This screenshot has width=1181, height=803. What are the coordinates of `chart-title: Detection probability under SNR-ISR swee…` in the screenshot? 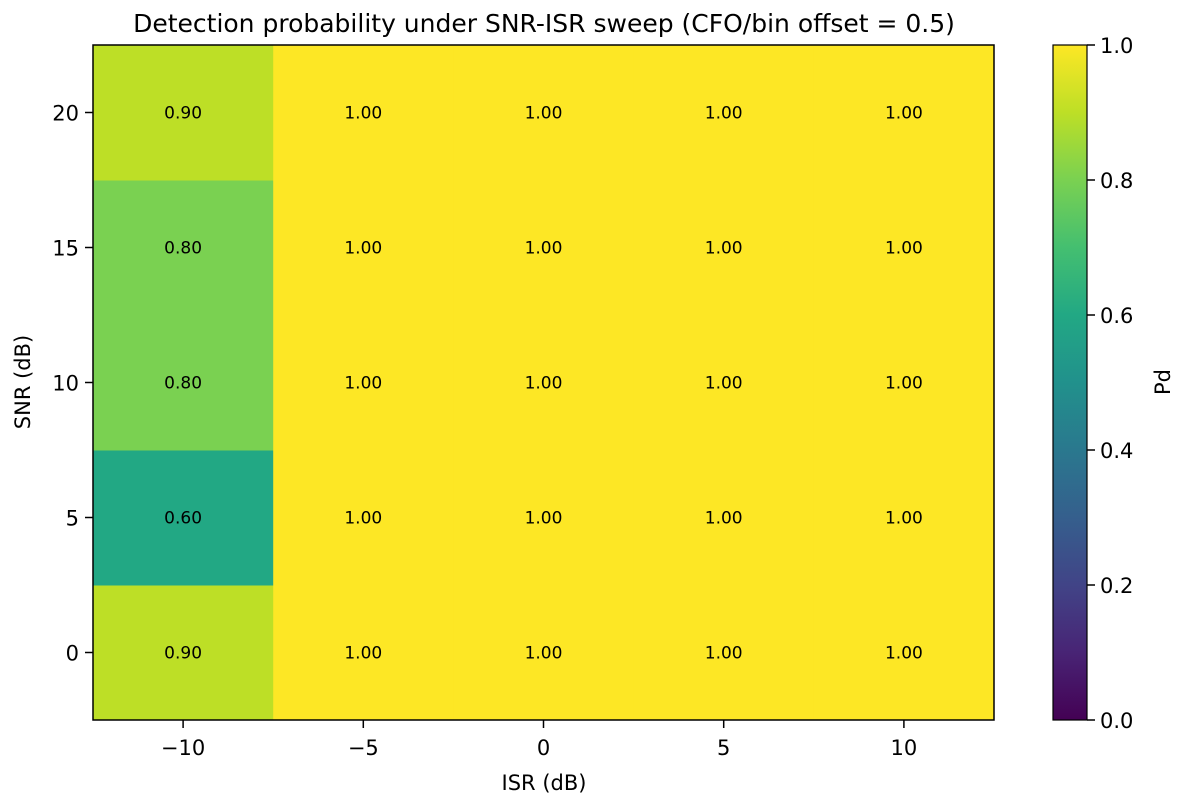 It's located at (544, 23).